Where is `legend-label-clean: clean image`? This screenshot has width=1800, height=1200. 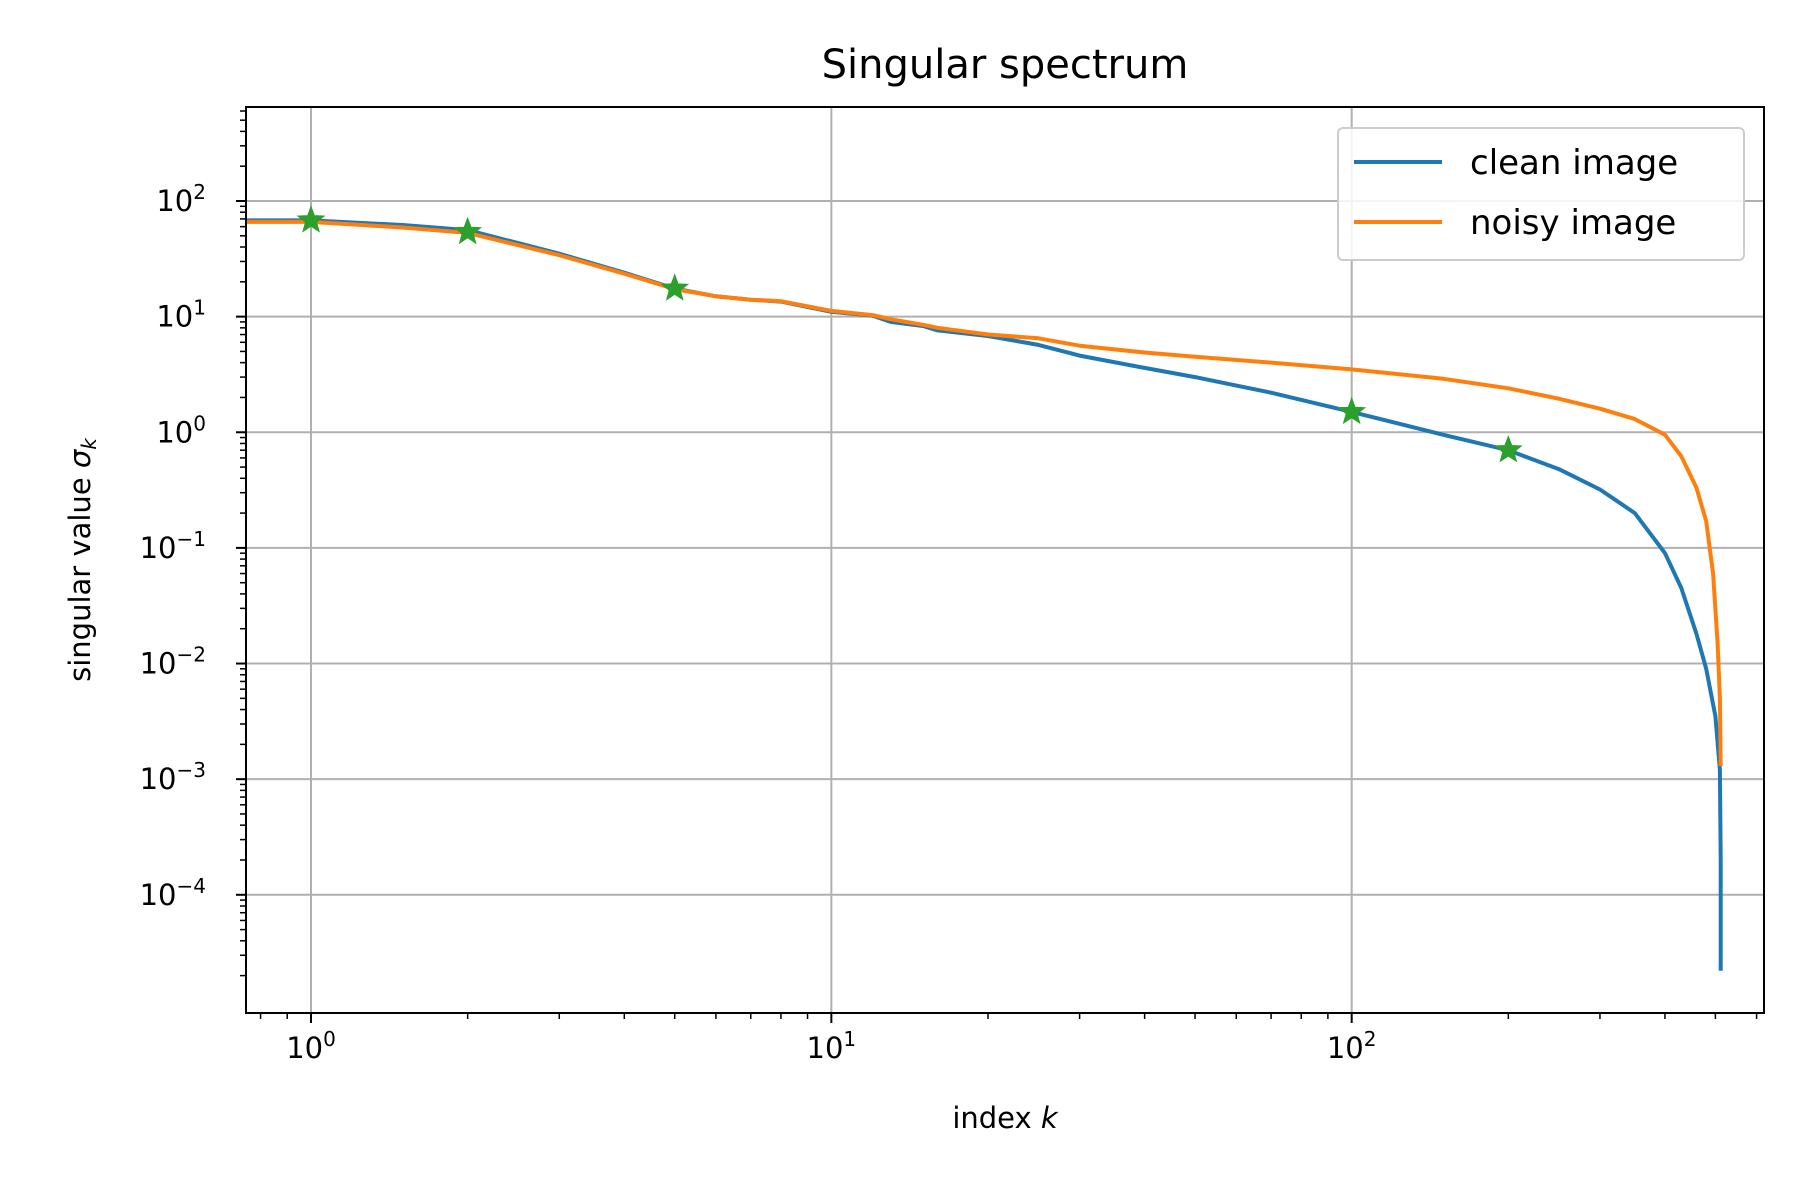 legend-label-clean: clean image is located at coordinates (1574, 163).